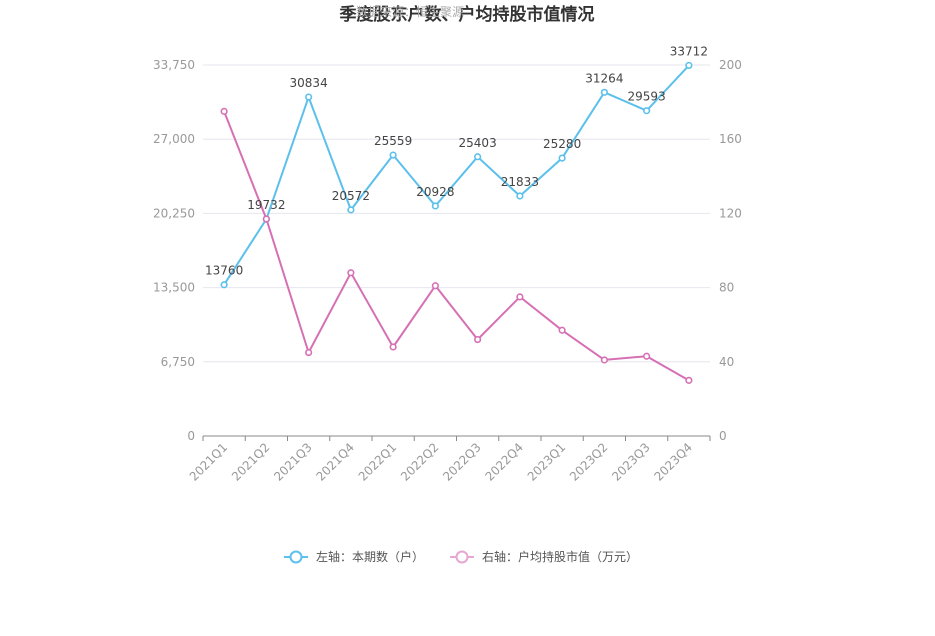 Image resolution: width=935 pixels, height=636 pixels. I want to click on legend-item-2: 右轴：户均持股市值（万元）, so click(544, 556).